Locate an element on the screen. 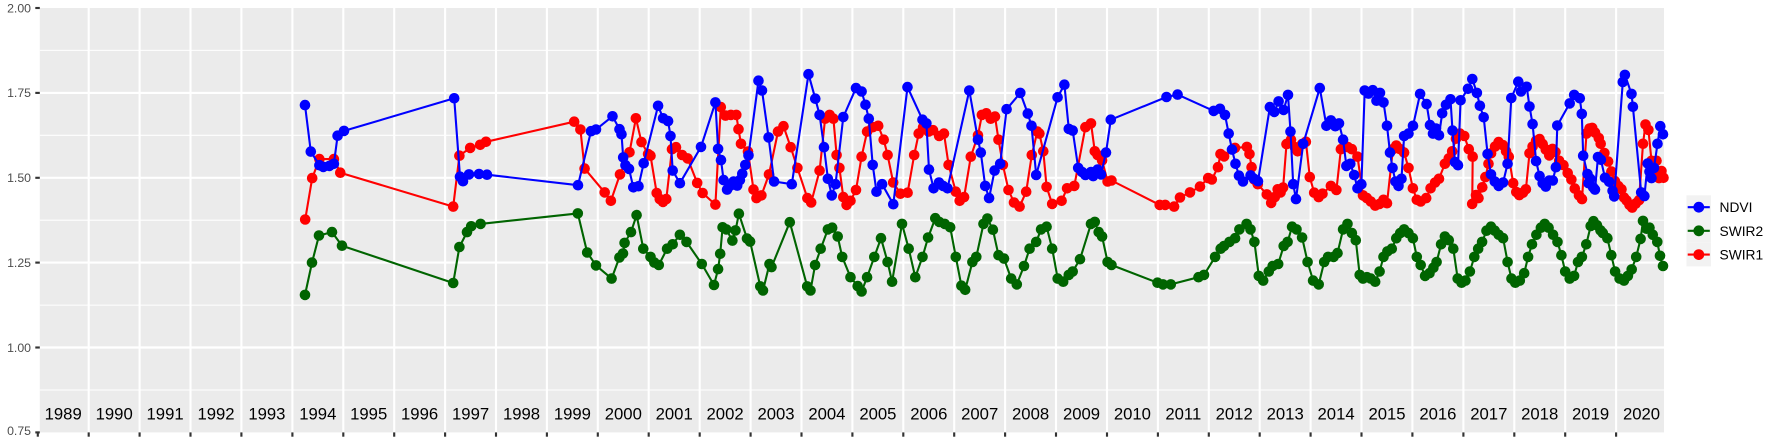  svg-text: 2002 is located at coordinates (725, 414).